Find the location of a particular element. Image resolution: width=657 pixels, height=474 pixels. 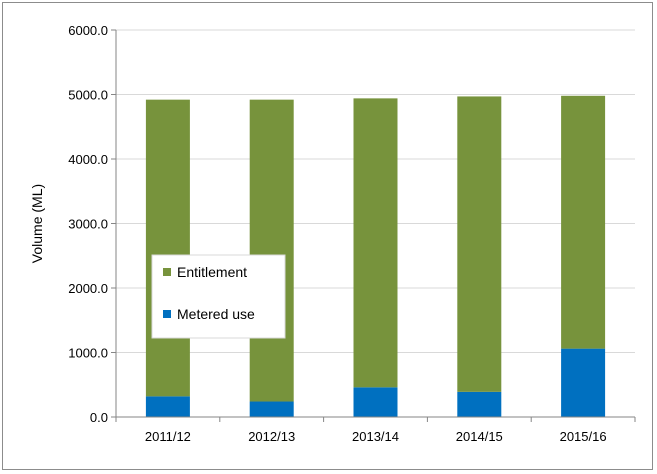

y-tick-label: 4000.0 is located at coordinates (88, 159).